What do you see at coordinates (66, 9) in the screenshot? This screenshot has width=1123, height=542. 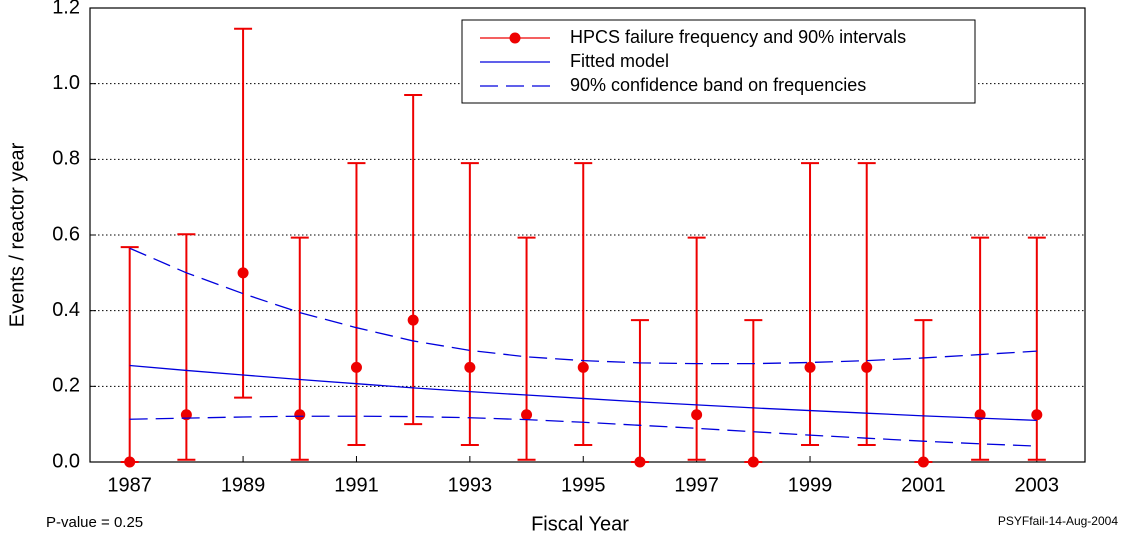 I see `y-tick-label: 1.2` at bounding box center [66, 9].